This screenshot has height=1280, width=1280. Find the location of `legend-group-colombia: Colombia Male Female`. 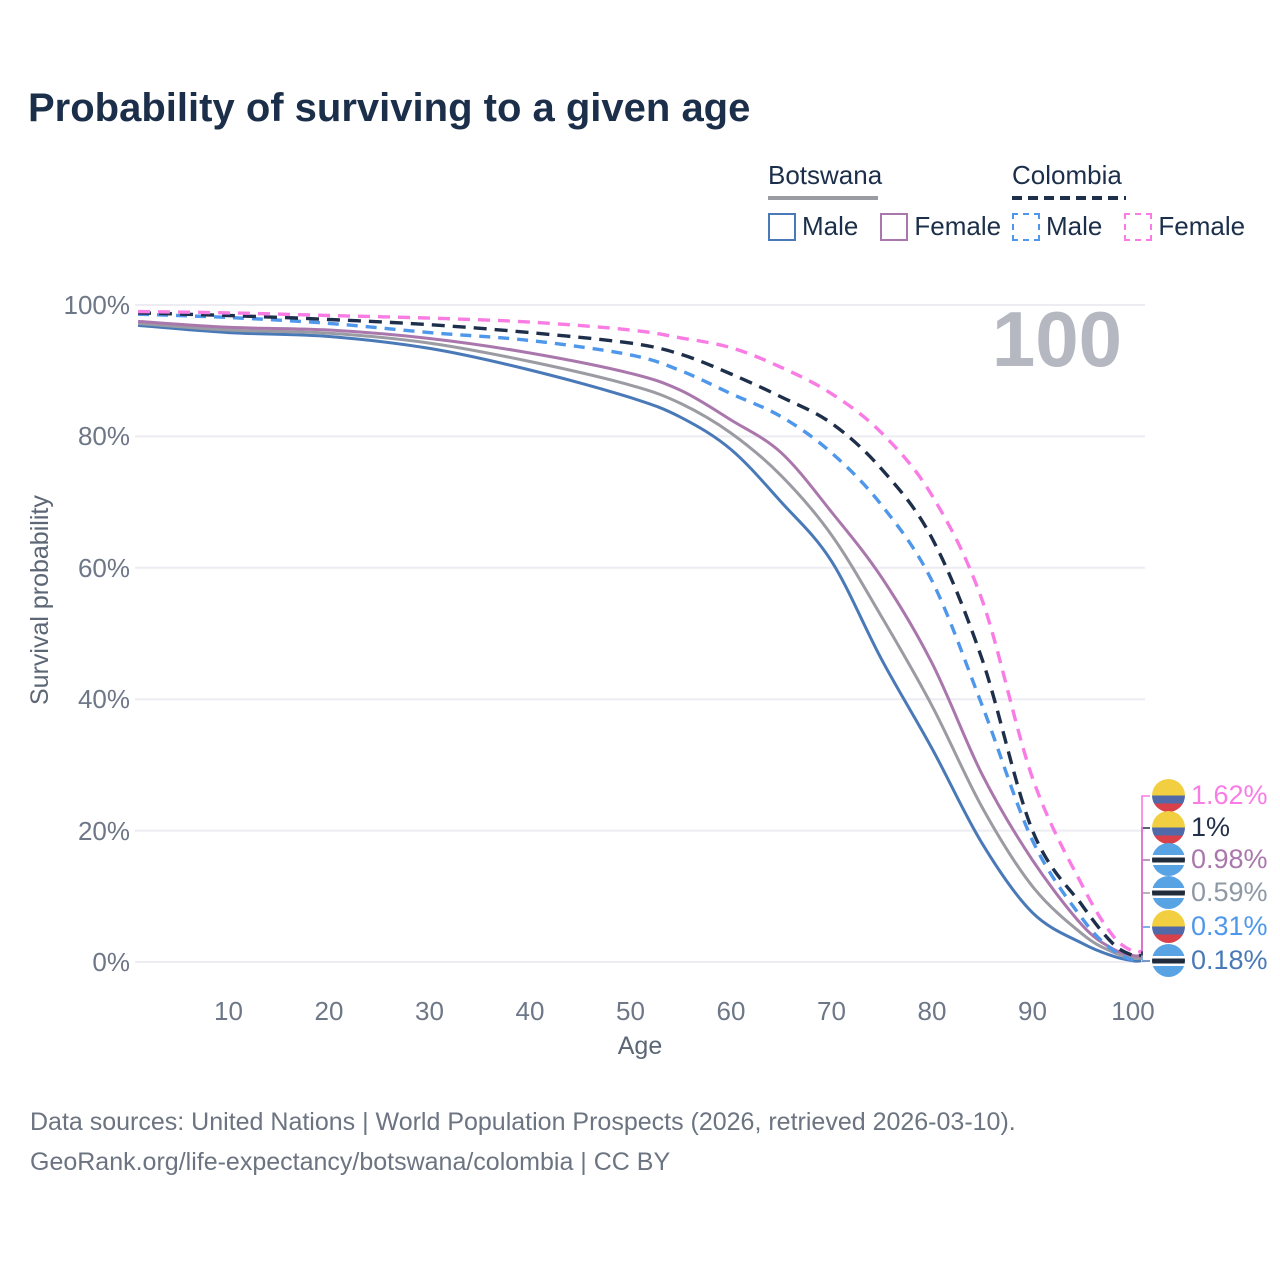

legend-group-colombia: Colombia Male Female is located at coordinates (1128, 201).